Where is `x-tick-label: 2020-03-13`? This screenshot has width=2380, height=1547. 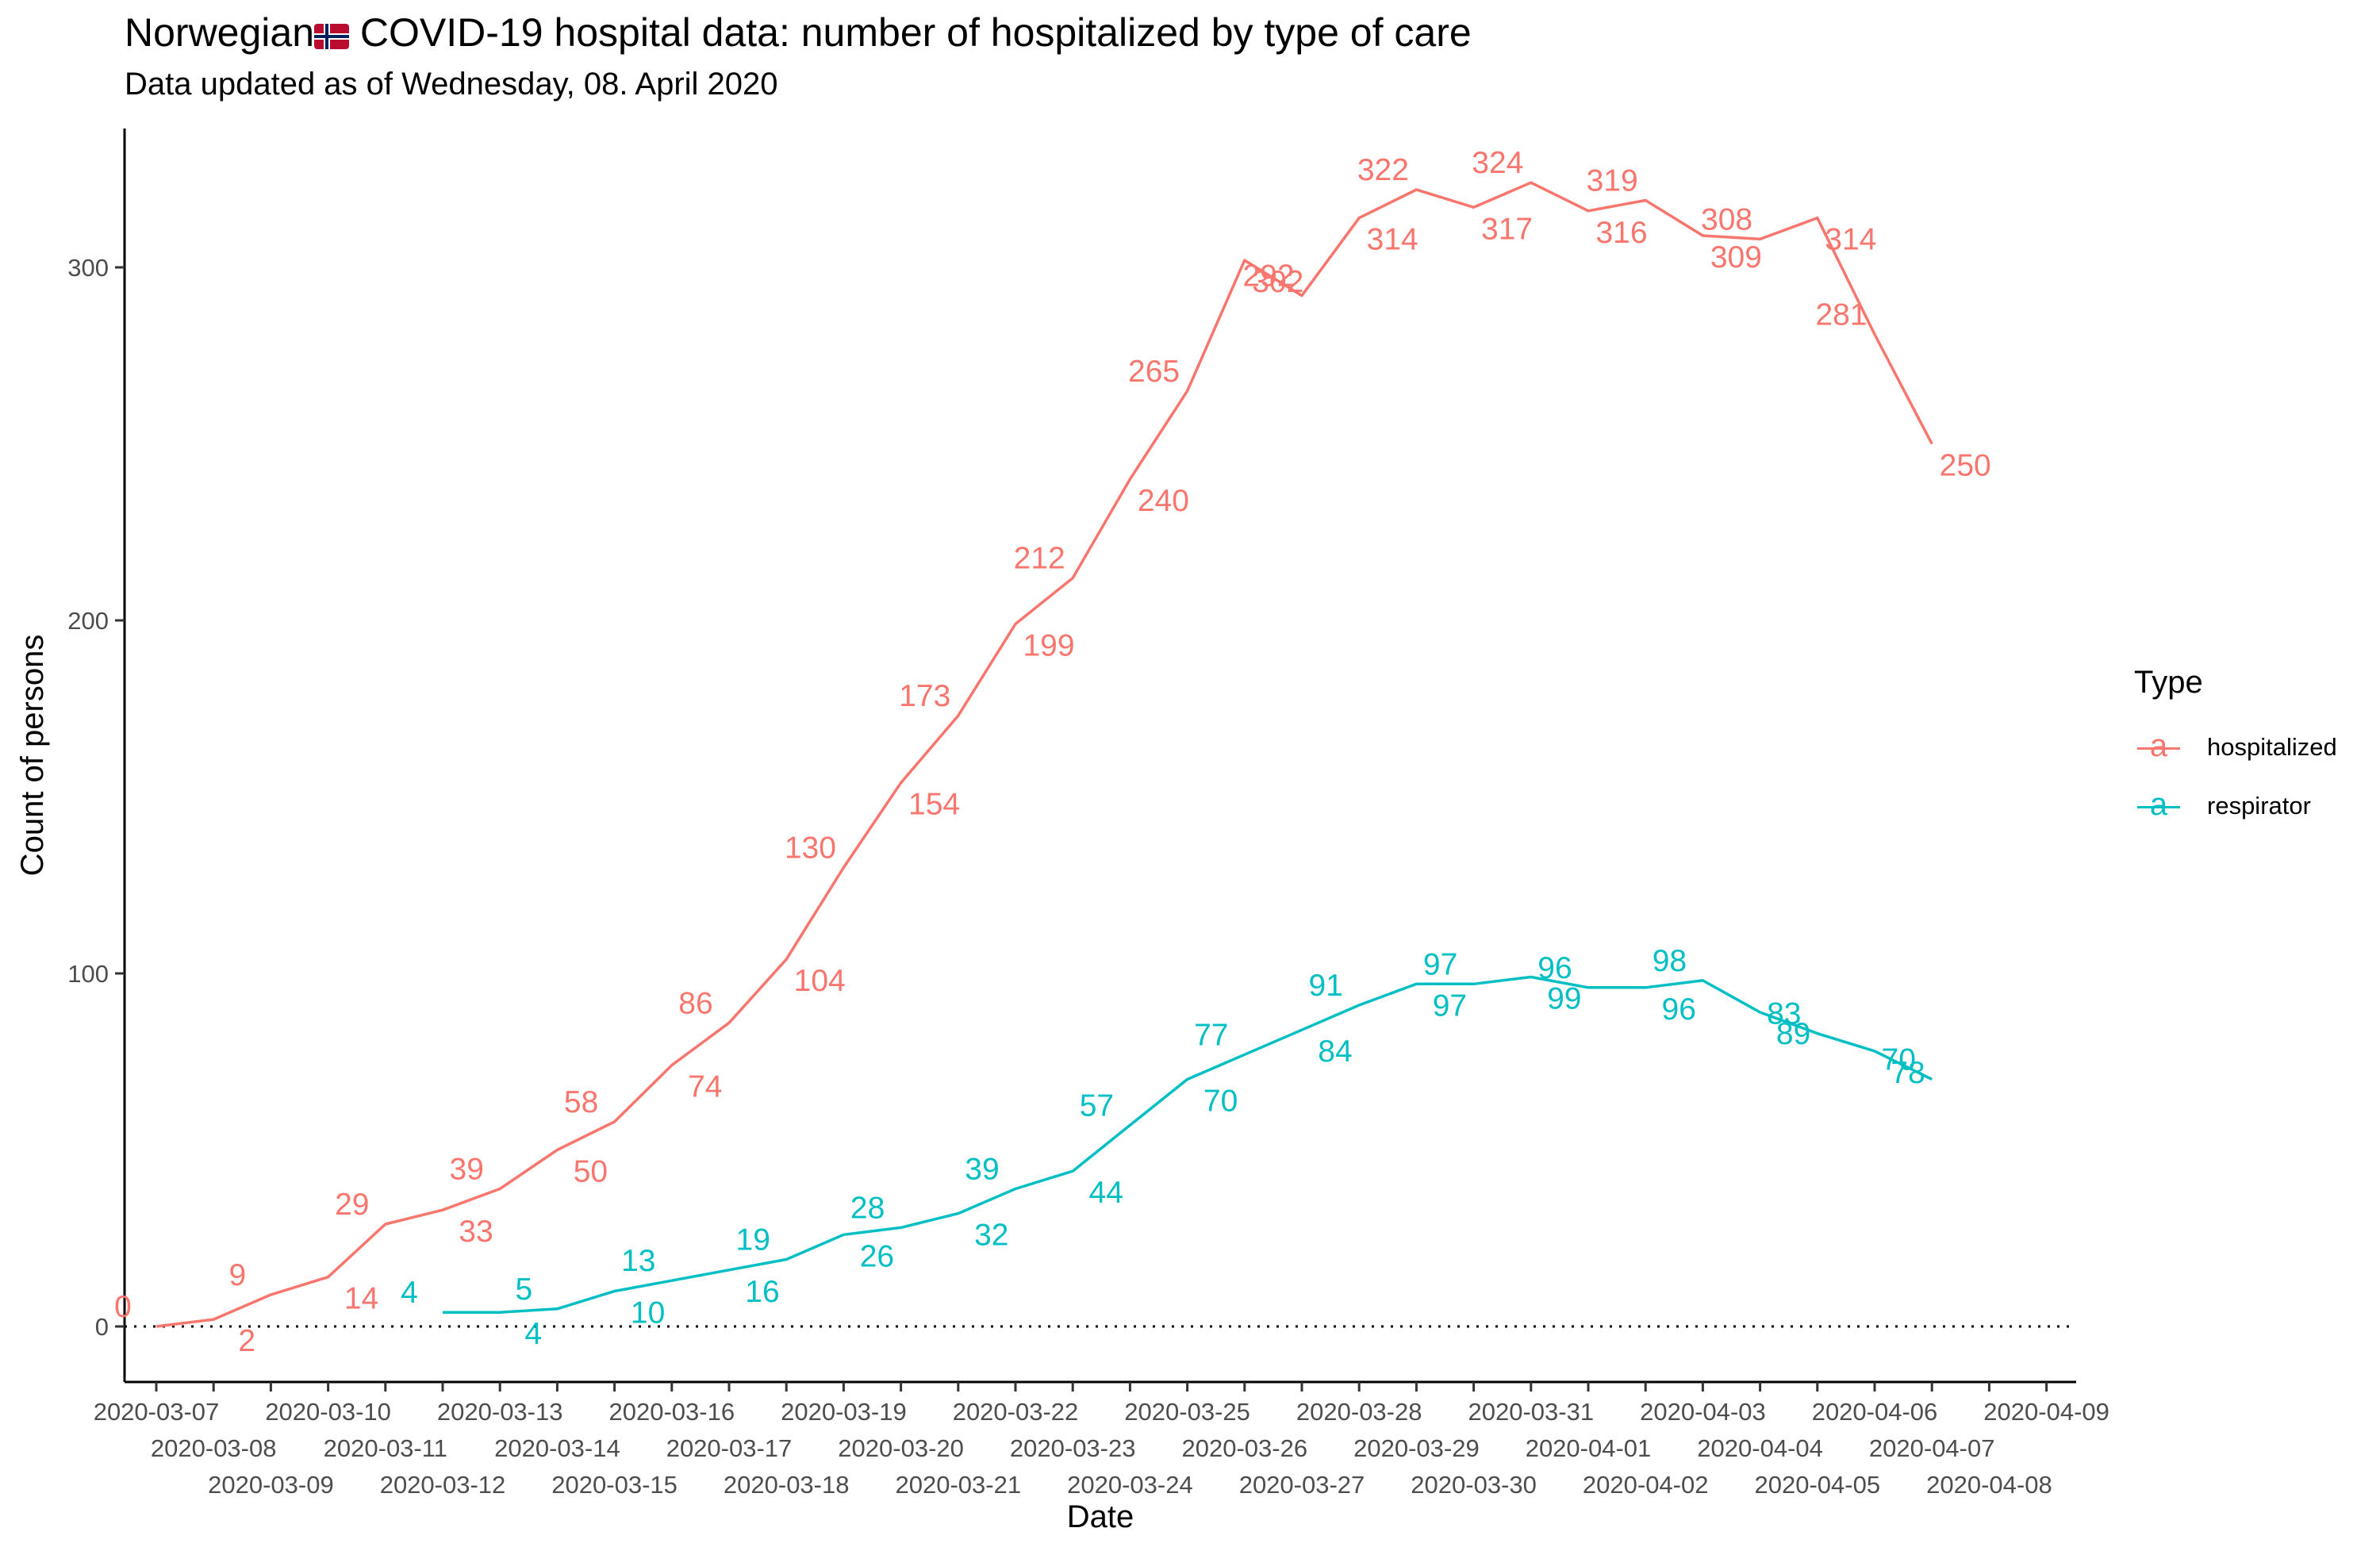
x-tick-label: 2020-03-13 is located at coordinates (500, 1412).